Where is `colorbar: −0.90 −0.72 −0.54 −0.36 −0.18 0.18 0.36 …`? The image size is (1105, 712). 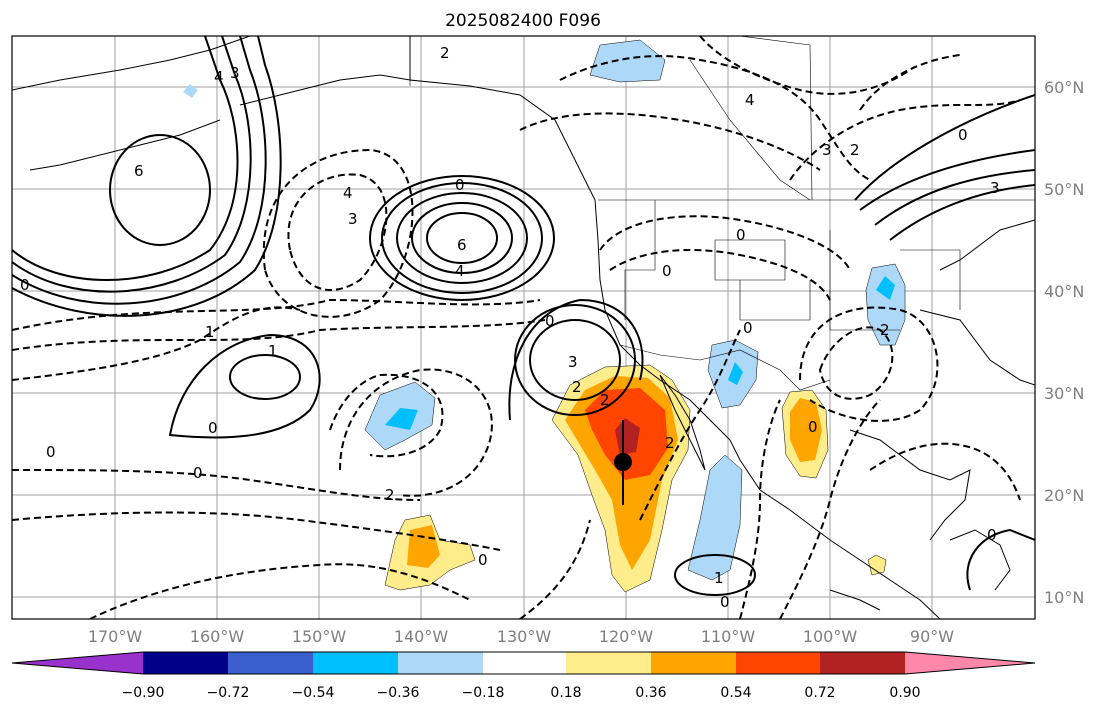 colorbar: −0.90 −0.72 −0.54 −0.36 −0.18 0.18 0.36 … is located at coordinates (523, 676).